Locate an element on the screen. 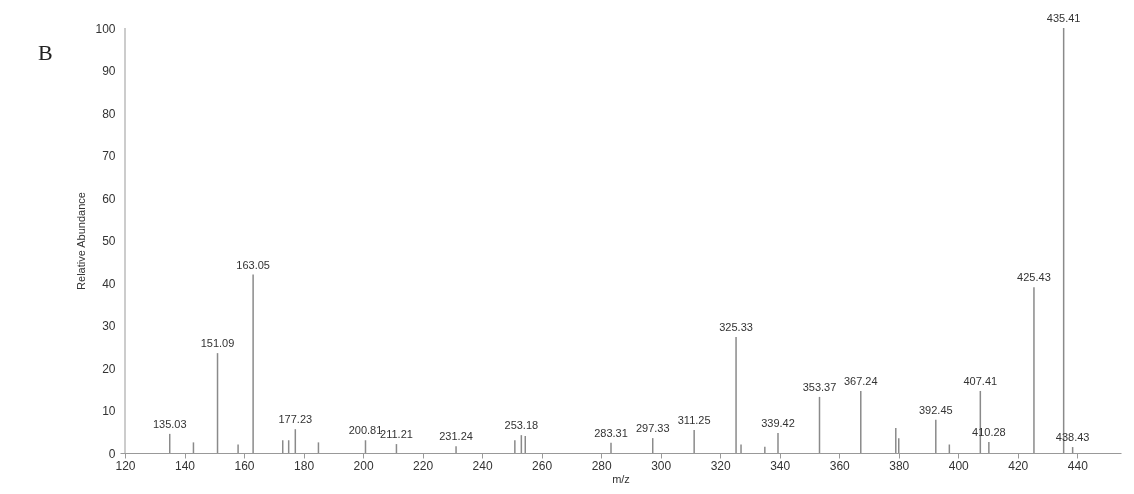  y-tick-label: 90 is located at coordinates (109, 71).